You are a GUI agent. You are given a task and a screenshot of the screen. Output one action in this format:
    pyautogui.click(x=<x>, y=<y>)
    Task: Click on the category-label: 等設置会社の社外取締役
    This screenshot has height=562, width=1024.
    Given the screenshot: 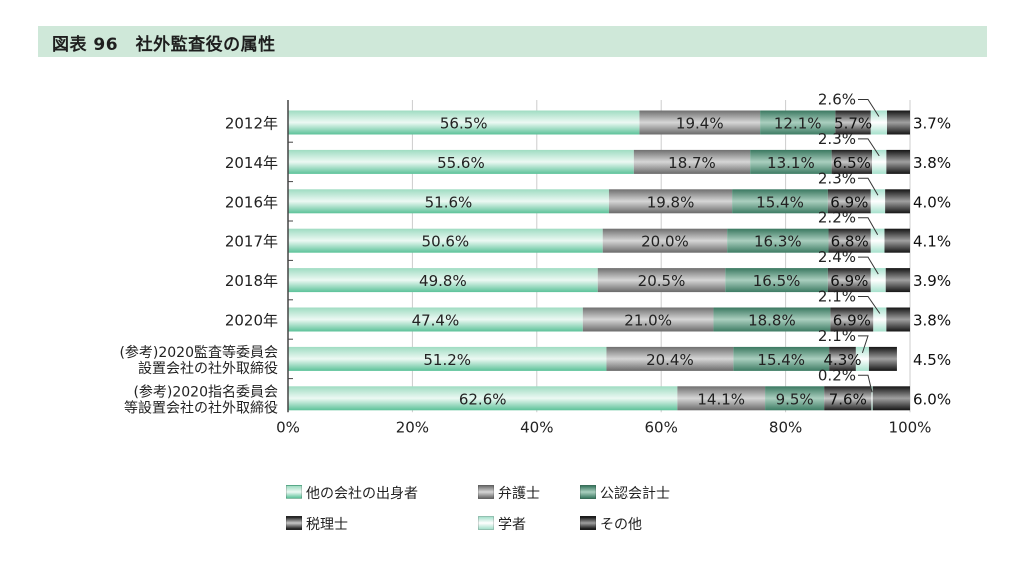 What is the action you would take?
    pyautogui.click(x=201, y=407)
    